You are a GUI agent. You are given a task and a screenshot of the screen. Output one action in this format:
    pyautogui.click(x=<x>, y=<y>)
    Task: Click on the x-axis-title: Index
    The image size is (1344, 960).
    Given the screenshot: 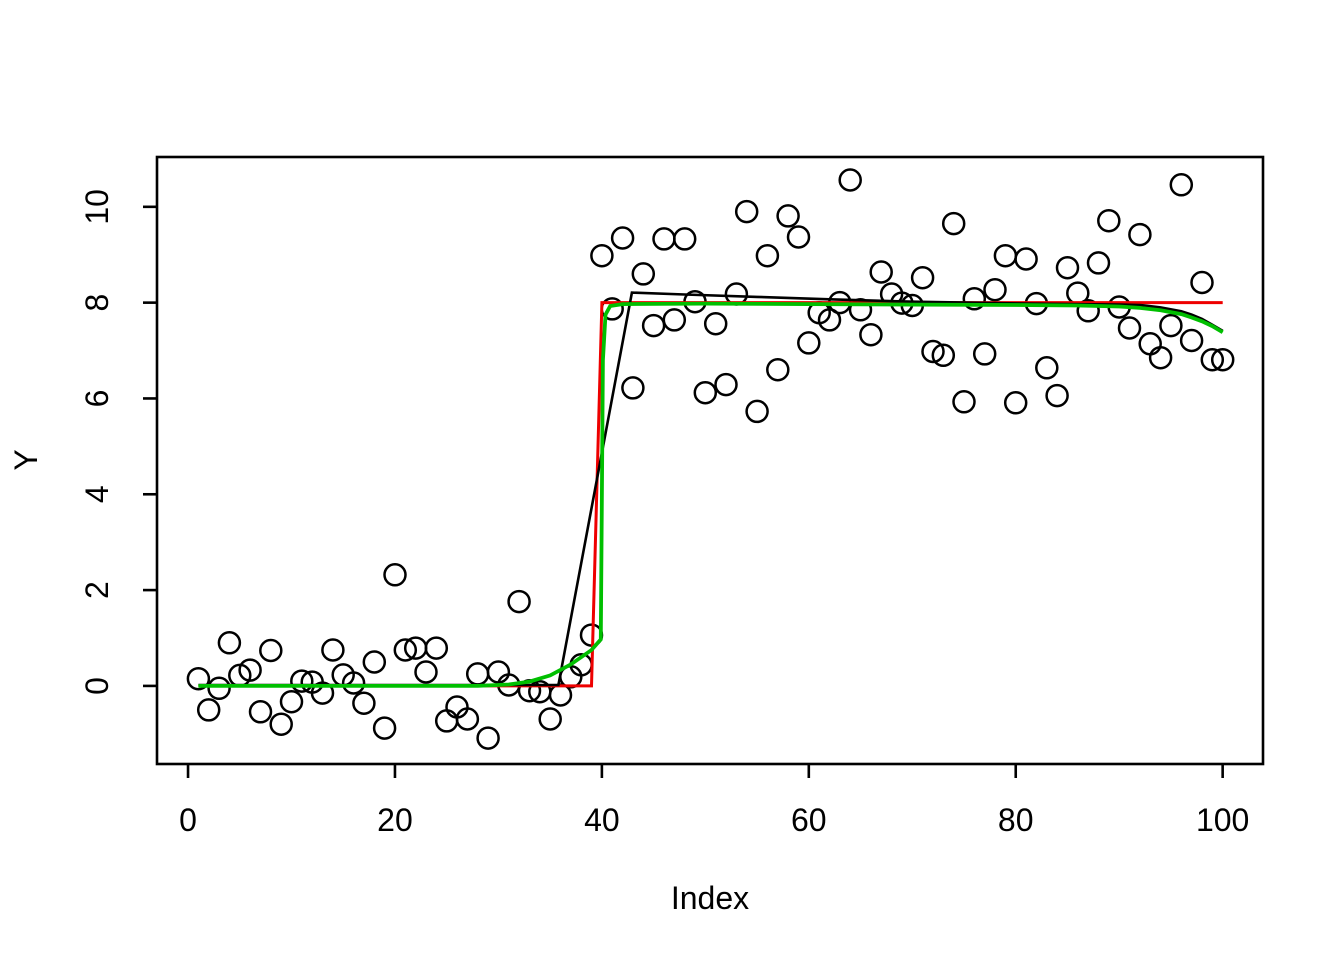 What is the action you would take?
    pyautogui.click(x=710, y=898)
    